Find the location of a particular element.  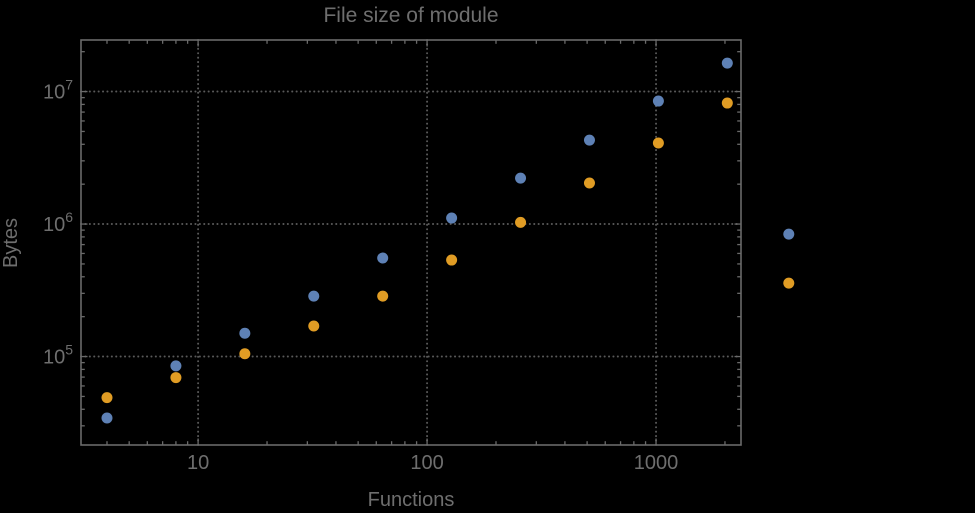

data-point-series-2-orange-x1024 is located at coordinates (658, 143).